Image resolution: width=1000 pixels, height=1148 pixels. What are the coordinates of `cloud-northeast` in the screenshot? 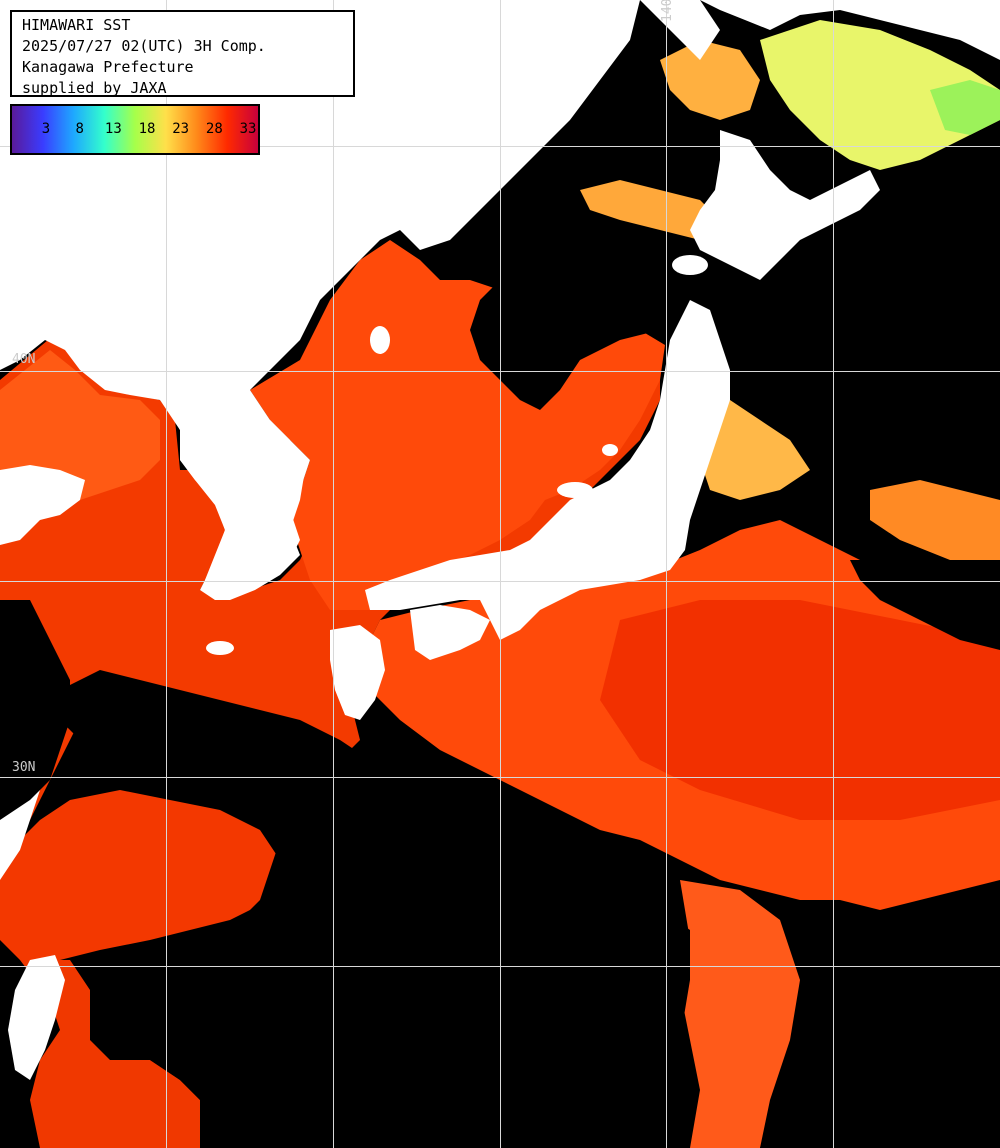 It's located at (565, 345).